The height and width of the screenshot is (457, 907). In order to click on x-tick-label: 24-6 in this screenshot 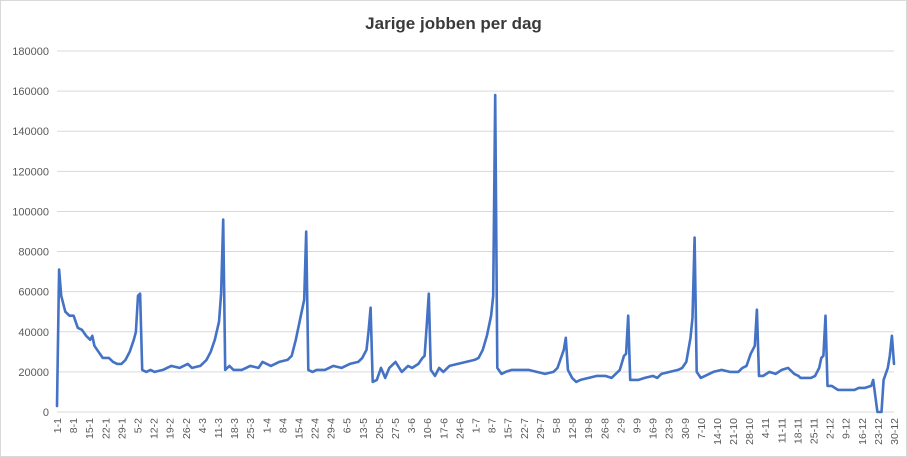, I will do `click(460, 428)`.